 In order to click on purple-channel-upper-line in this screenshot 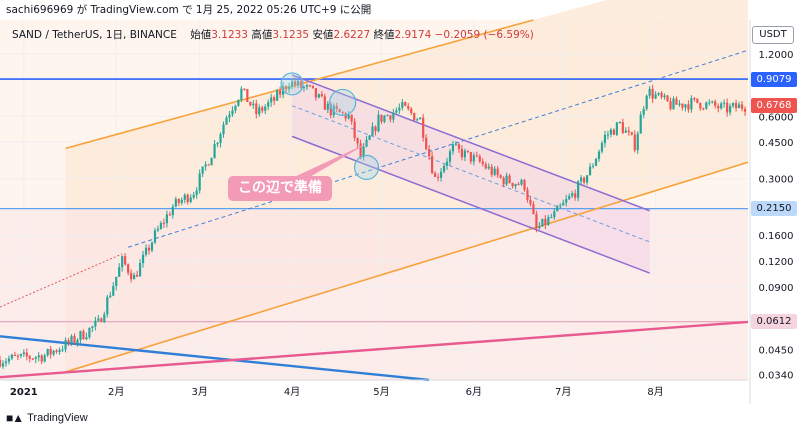, I will do `click(470, 143)`.